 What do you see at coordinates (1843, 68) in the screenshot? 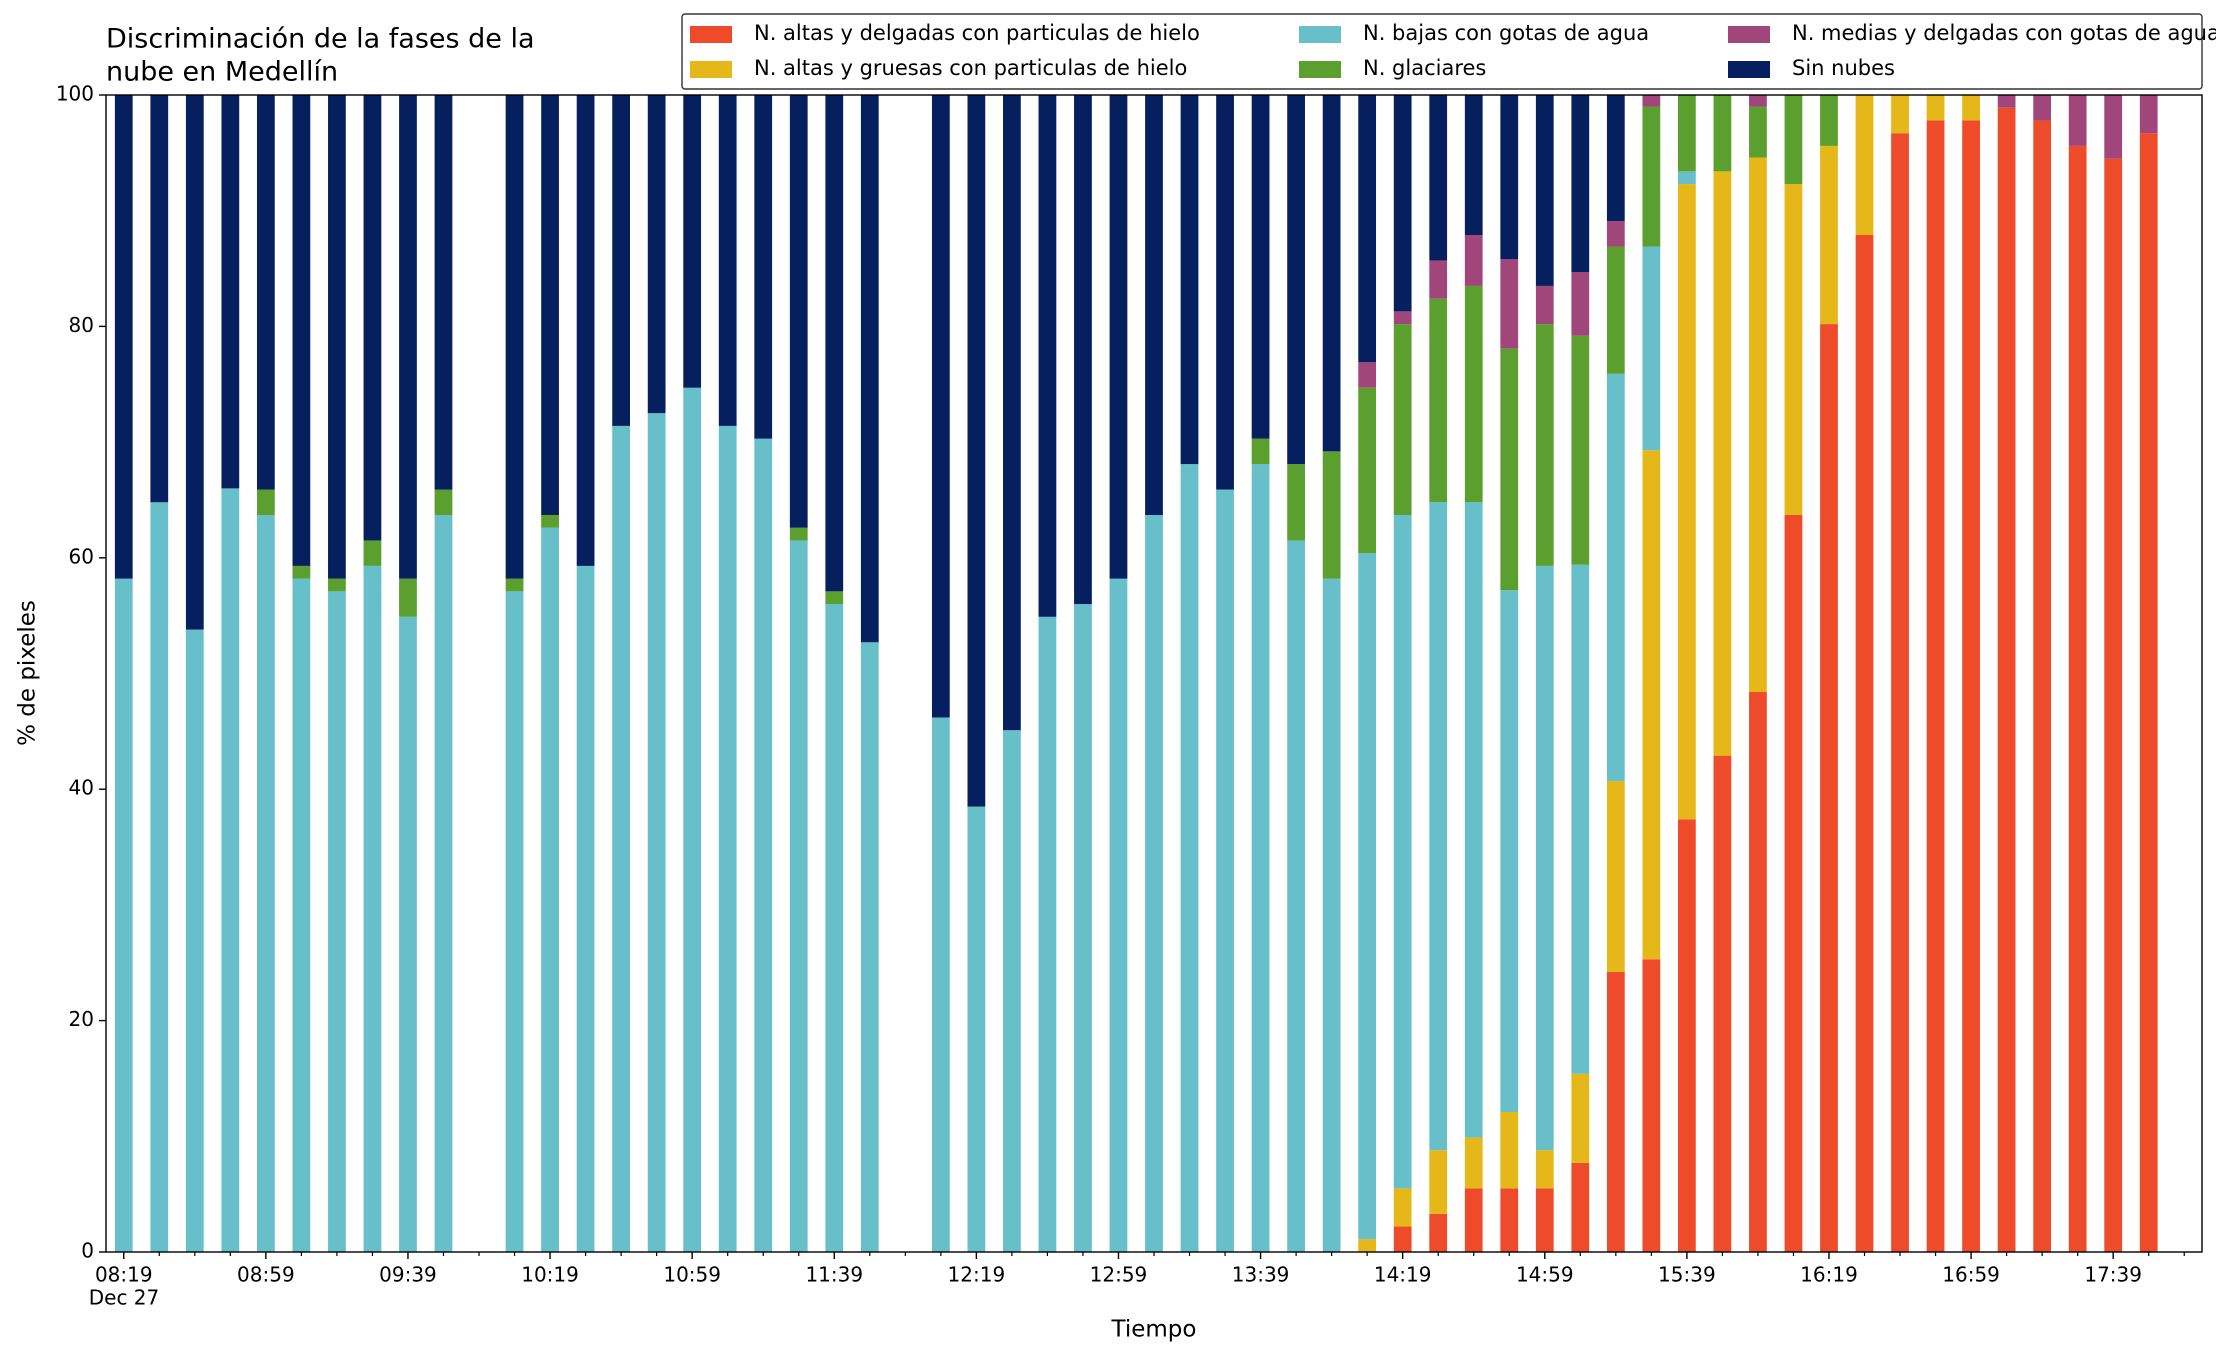
I see `legend-label: Sin nubes` at bounding box center [1843, 68].